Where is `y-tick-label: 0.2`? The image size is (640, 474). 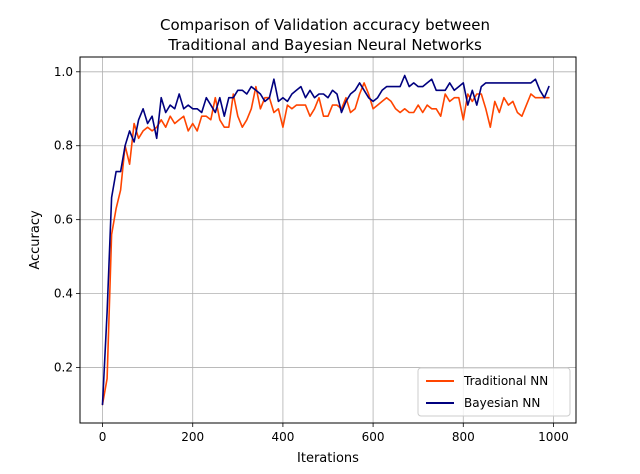
y-tick-label: 0.2 is located at coordinates (63, 368).